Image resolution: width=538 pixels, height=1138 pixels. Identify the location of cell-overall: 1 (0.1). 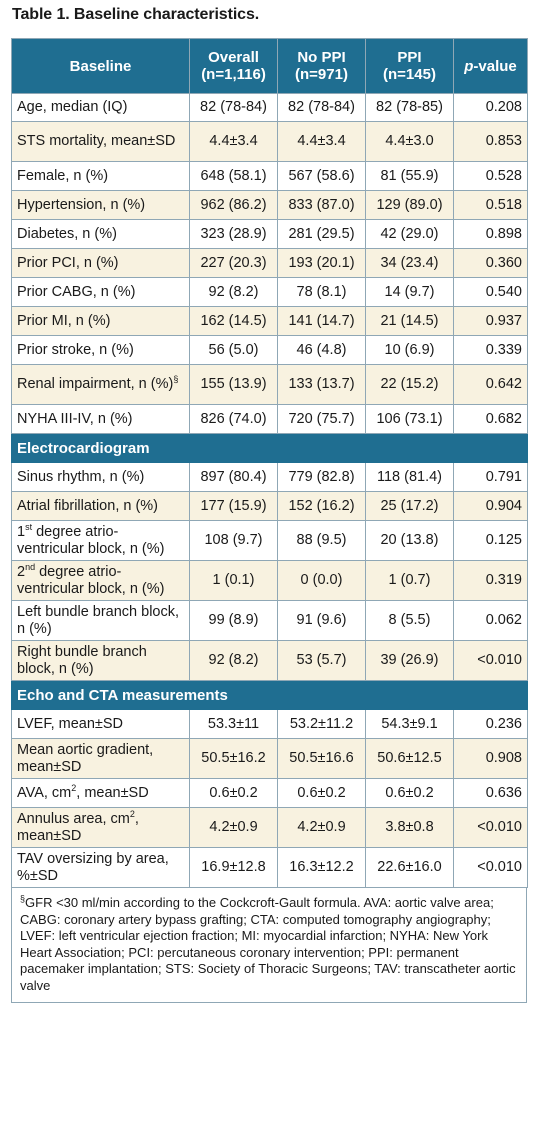
(233, 580).